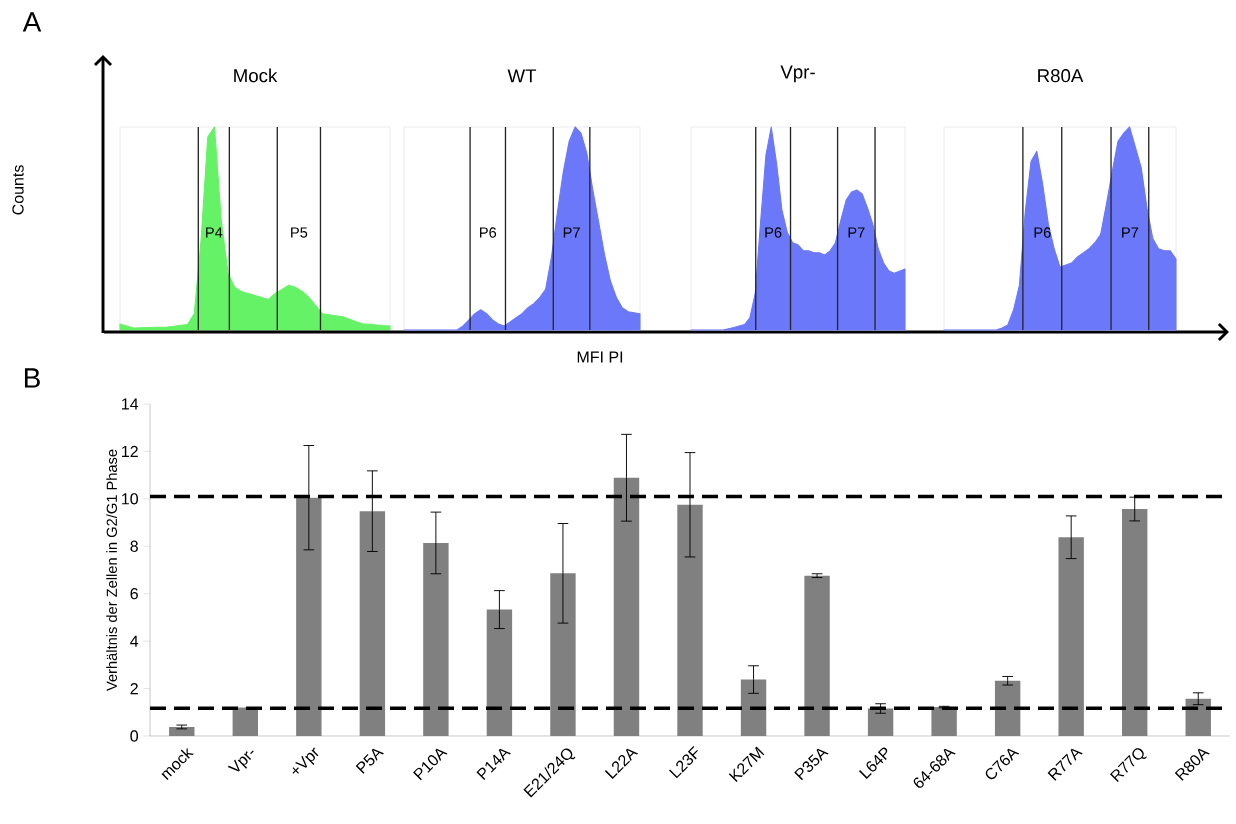 The image size is (1236, 824). What do you see at coordinates (134, 736) in the screenshot?
I see `y-tick-label: 0` at bounding box center [134, 736].